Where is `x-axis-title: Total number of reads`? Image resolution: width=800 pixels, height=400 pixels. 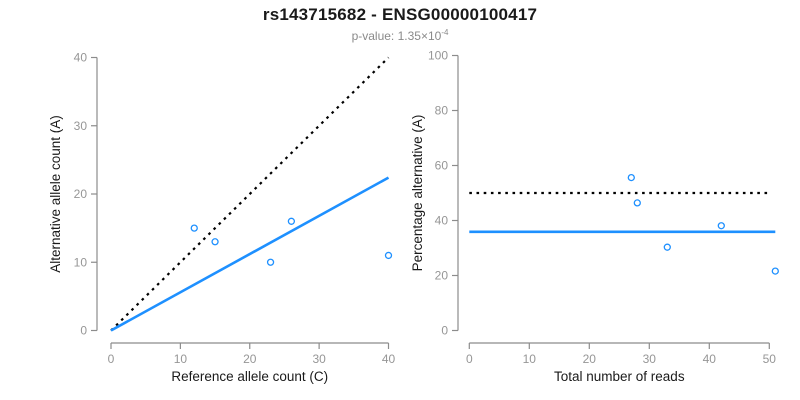 x-axis-title: Total number of reads is located at coordinates (619, 376).